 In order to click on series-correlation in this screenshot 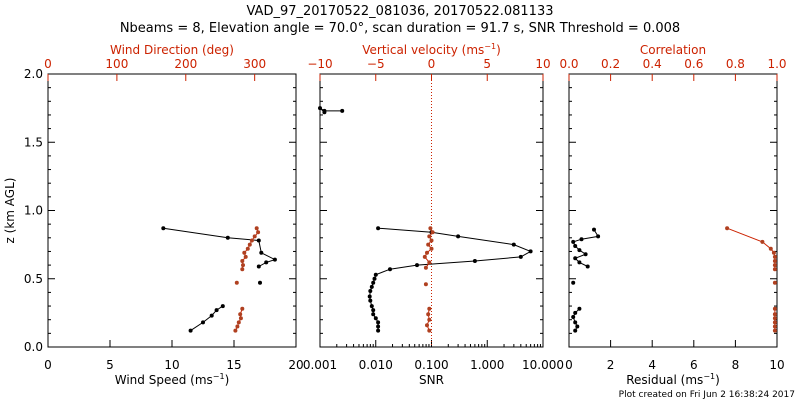, I will do `click(751, 279)`.